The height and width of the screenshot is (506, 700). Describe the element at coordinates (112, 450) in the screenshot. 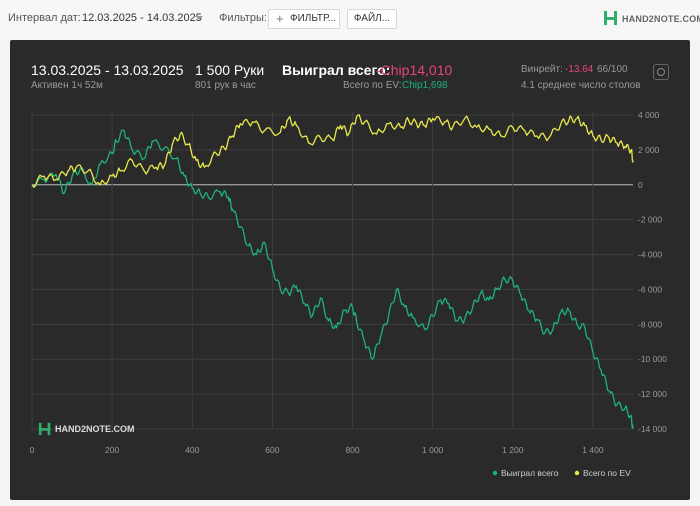

I see `x-tick-label: 200` at that location.